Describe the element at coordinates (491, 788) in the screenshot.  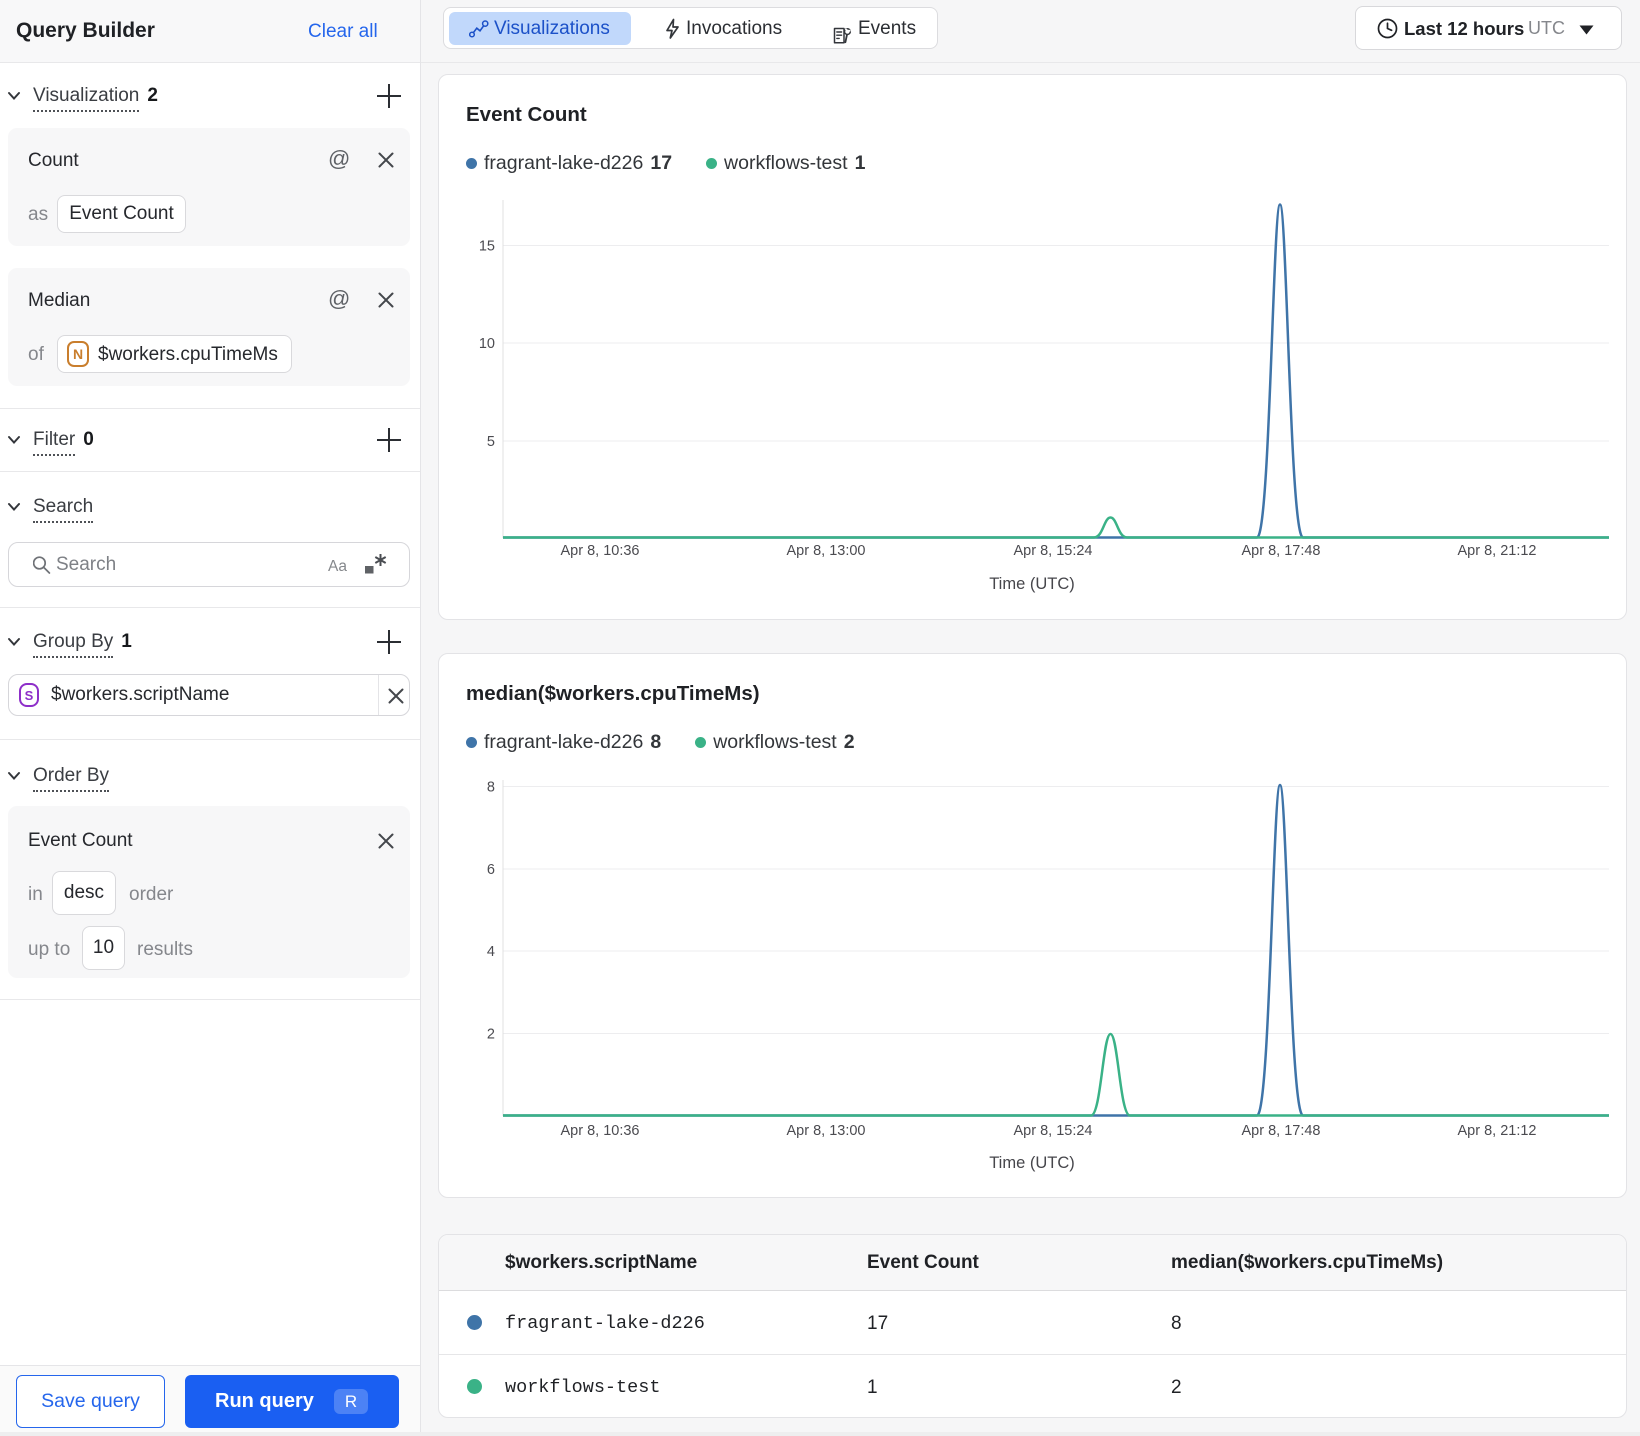
I see `svg-text: 8` at that location.